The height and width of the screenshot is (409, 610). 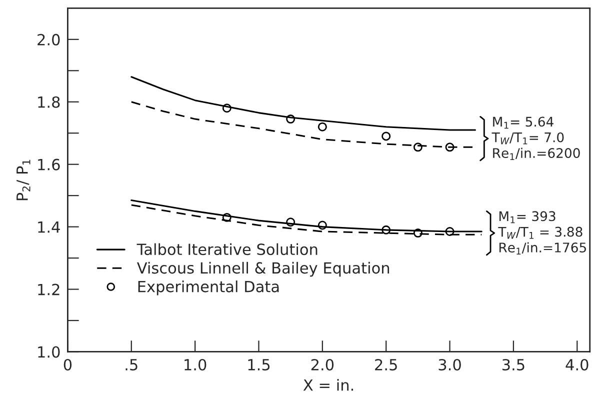 What do you see at coordinates (23, 180) in the screenshot?
I see `y-axis-title: P$_{2}$/ P$_{1}$` at bounding box center [23, 180].